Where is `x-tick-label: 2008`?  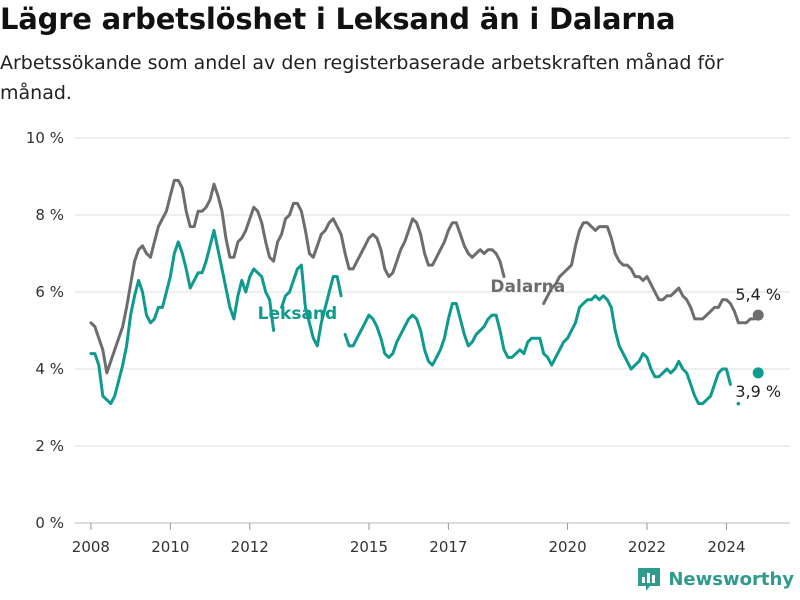
x-tick-label: 2008 is located at coordinates (91, 547).